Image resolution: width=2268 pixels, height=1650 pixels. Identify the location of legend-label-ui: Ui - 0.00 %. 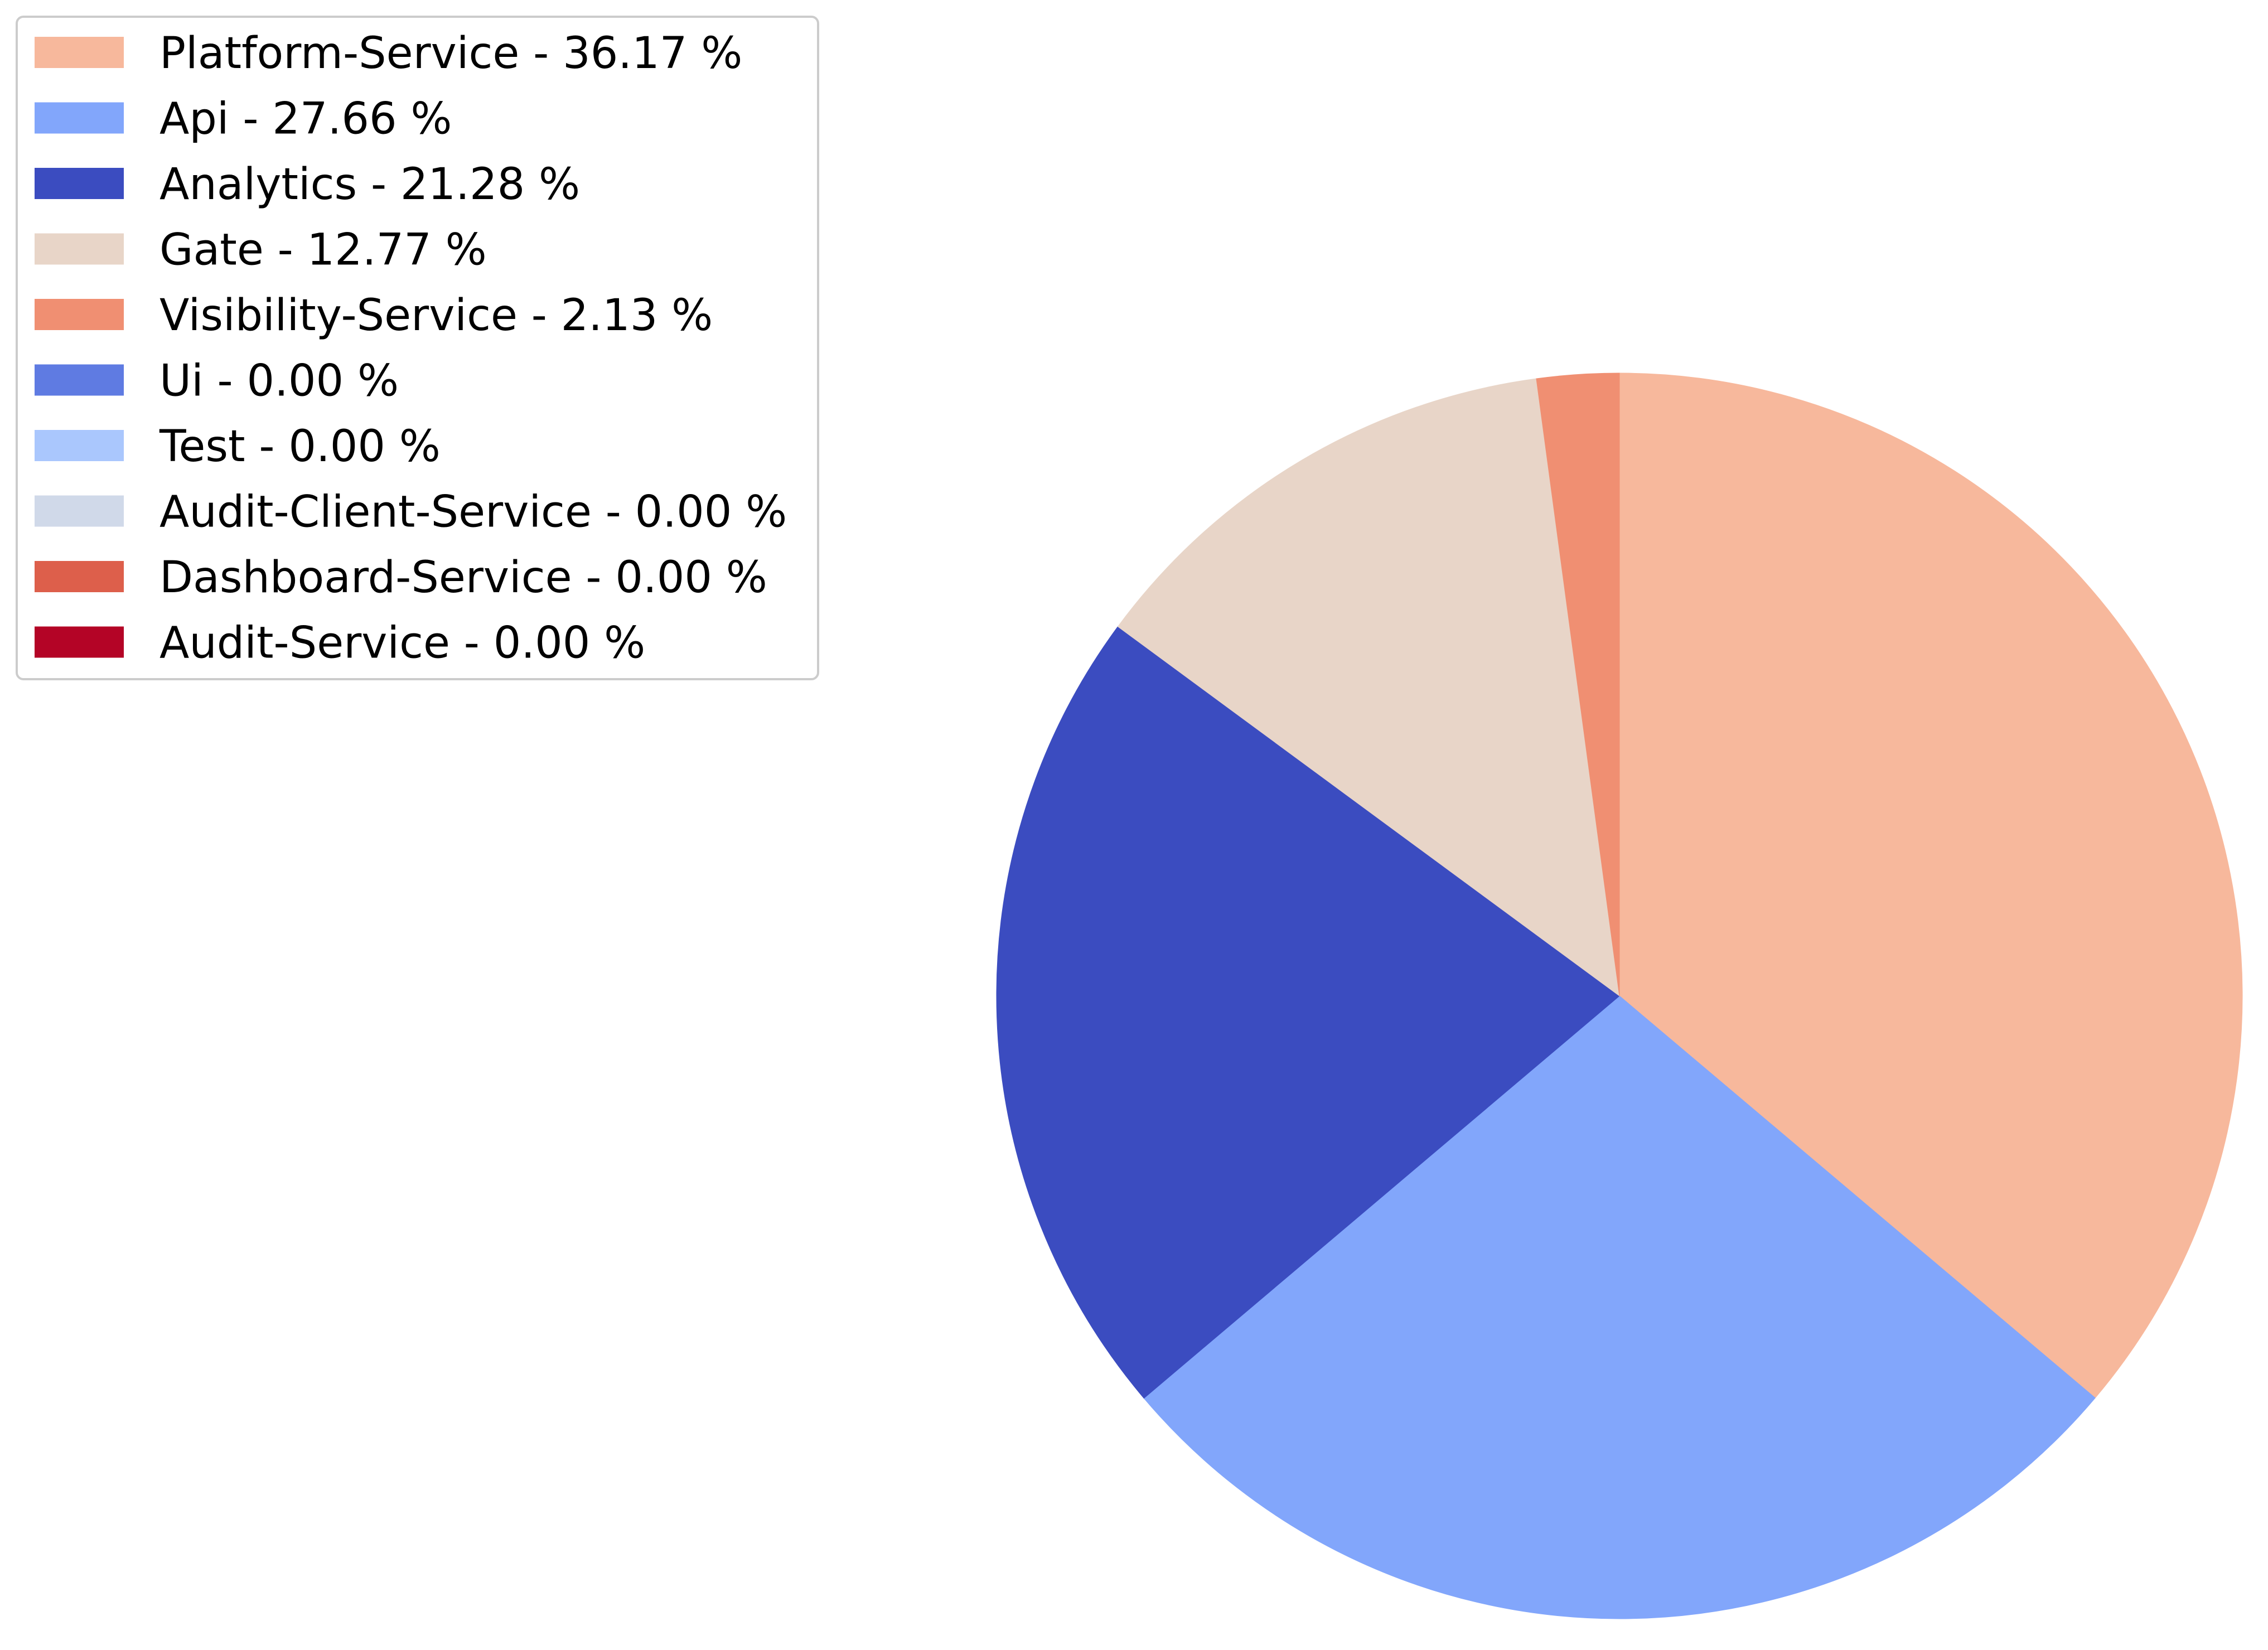
(279, 381).